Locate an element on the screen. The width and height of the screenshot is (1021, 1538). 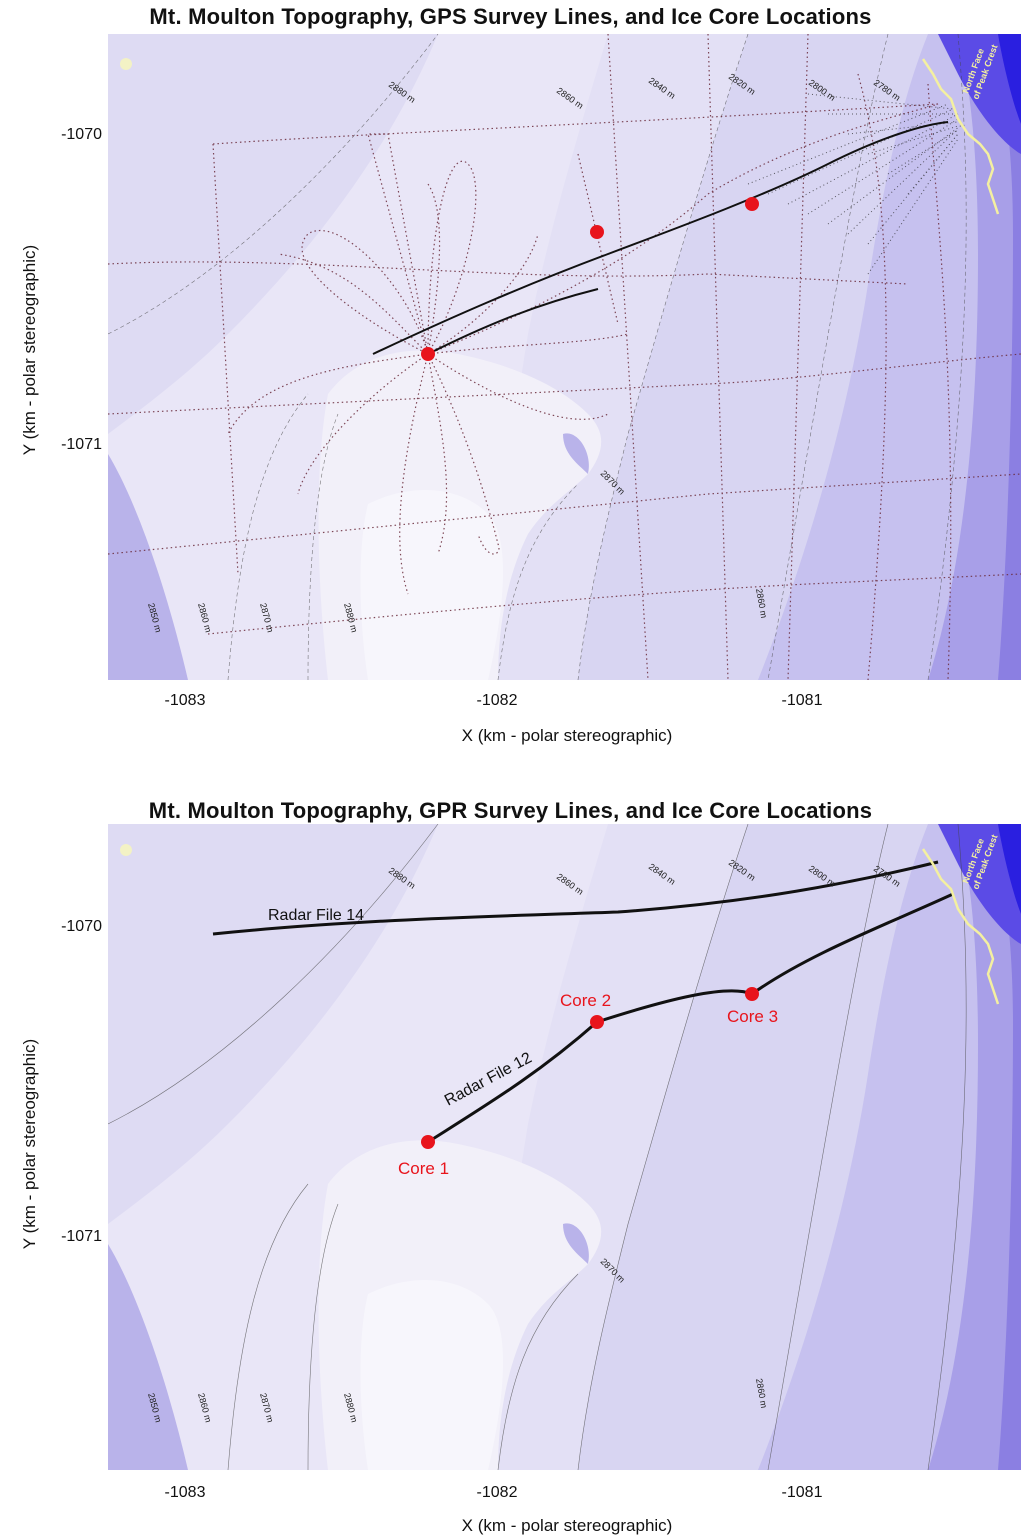
gpr-y-axis-label: Y (km - polar stereographic) is located at coordinates (29, 1144).